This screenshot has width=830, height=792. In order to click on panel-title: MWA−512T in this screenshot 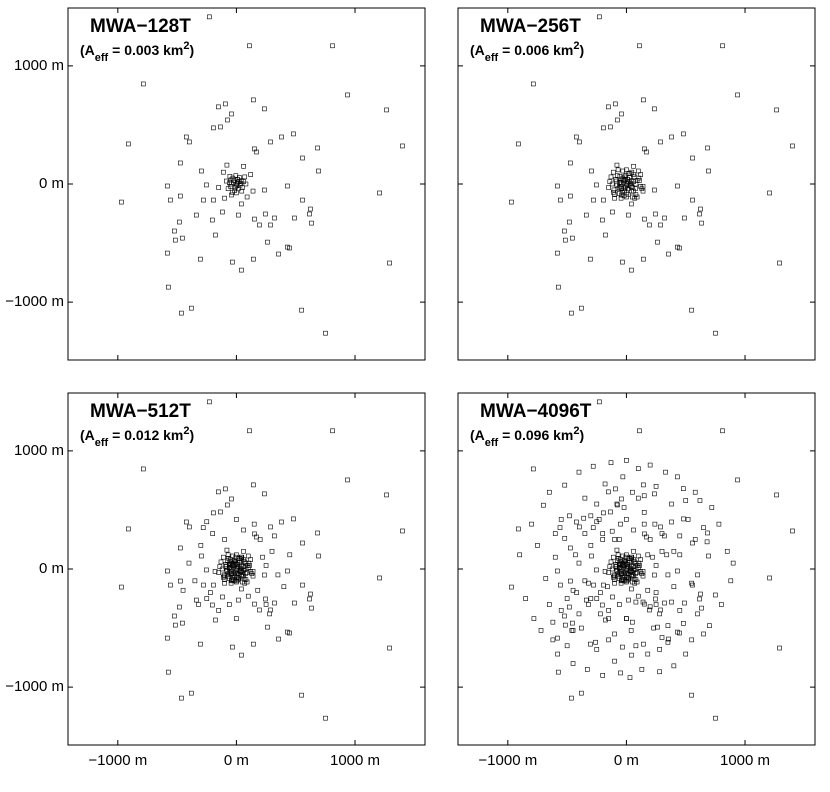, I will do `click(140, 411)`.